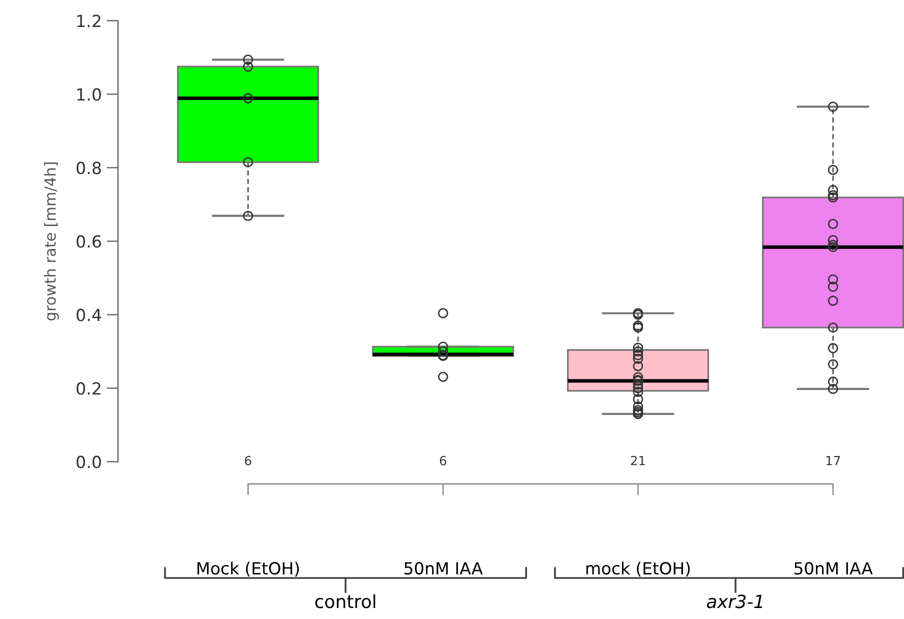 The height and width of the screenshot is (619, 904). What do you see at coordinates (51, 241) in the screenshot?
I see `y-axis-title: growth rate [mm/4h]` at bounding box center [51, 241].